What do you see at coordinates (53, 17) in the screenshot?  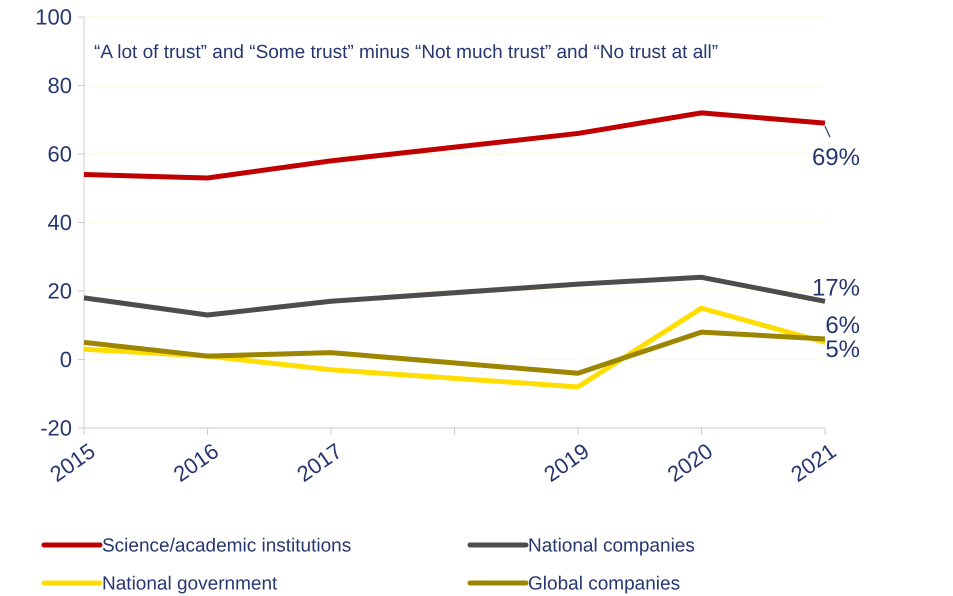 I see `y-tick-label: 100` at bounding box center [53, 17].